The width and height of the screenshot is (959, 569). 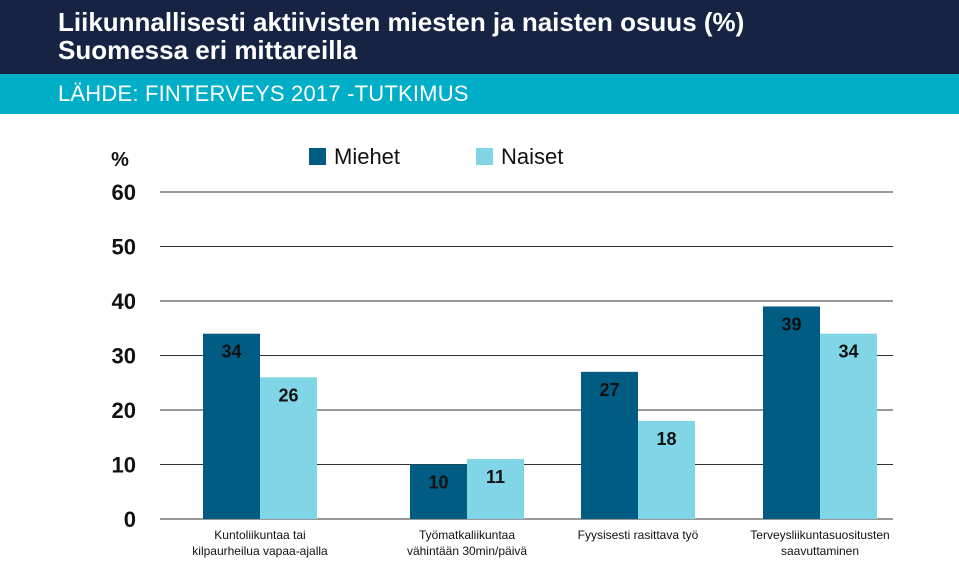 I want to click on category-label-line: vähintään 30min/päivä, so click(x=467, y=551).